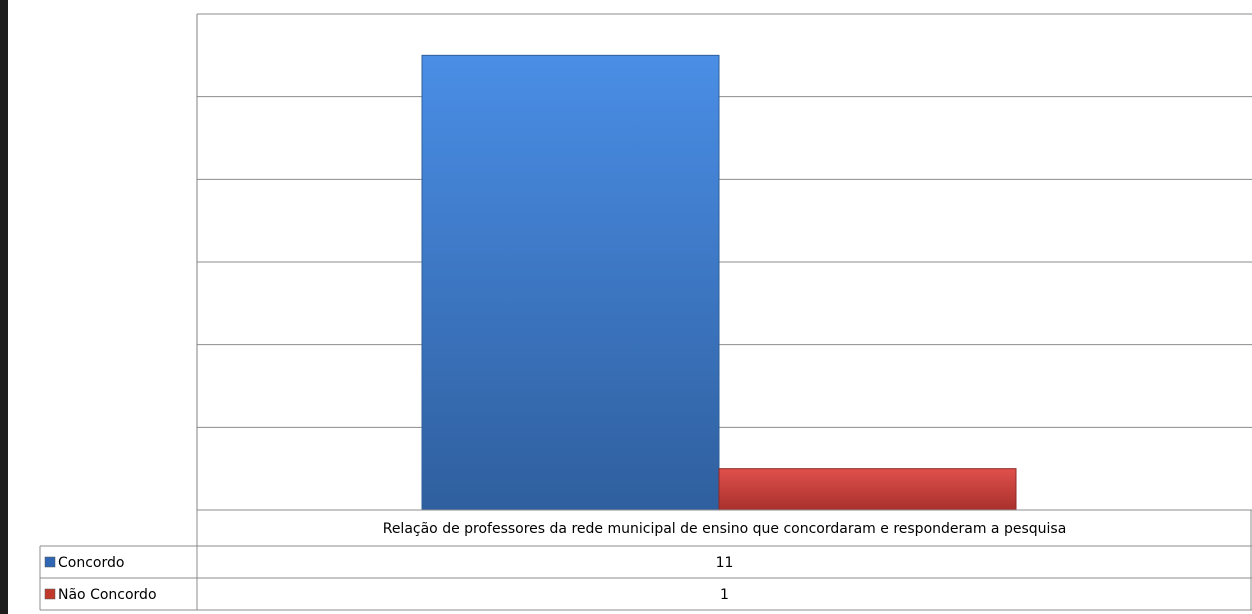 The height and width of the screenshot is (614, 1252). What do you see at coordinates (867, 489) in the screenshot?
I see `bar-n-o-concordo` at bounding box center [867, 489].